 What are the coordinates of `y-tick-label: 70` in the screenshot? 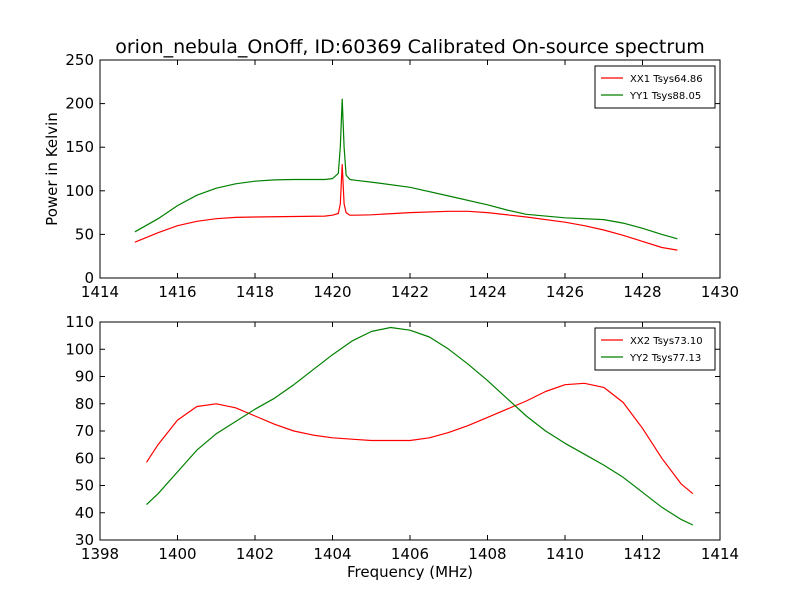 It's located at (84, 431).